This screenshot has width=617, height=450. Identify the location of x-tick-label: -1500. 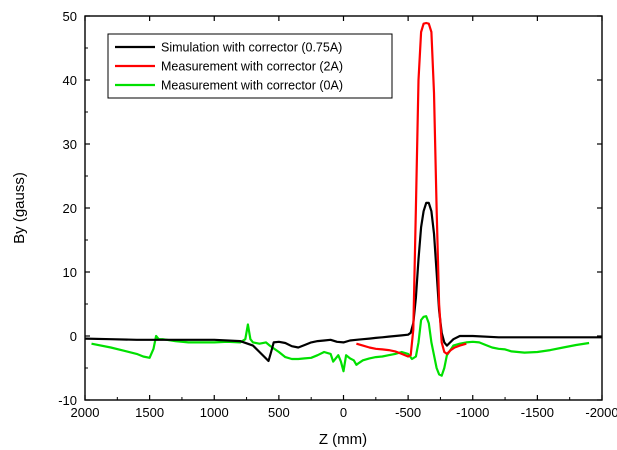
(537, 412).